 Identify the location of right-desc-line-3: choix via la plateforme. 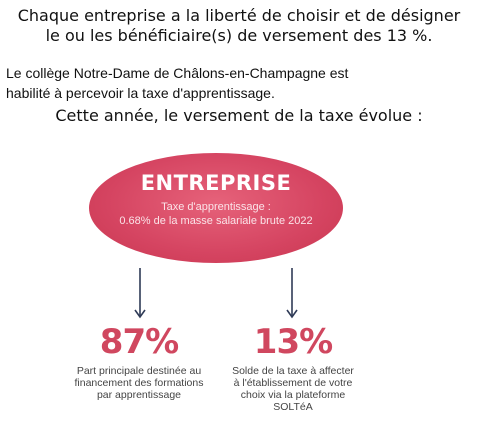
(293, 395).